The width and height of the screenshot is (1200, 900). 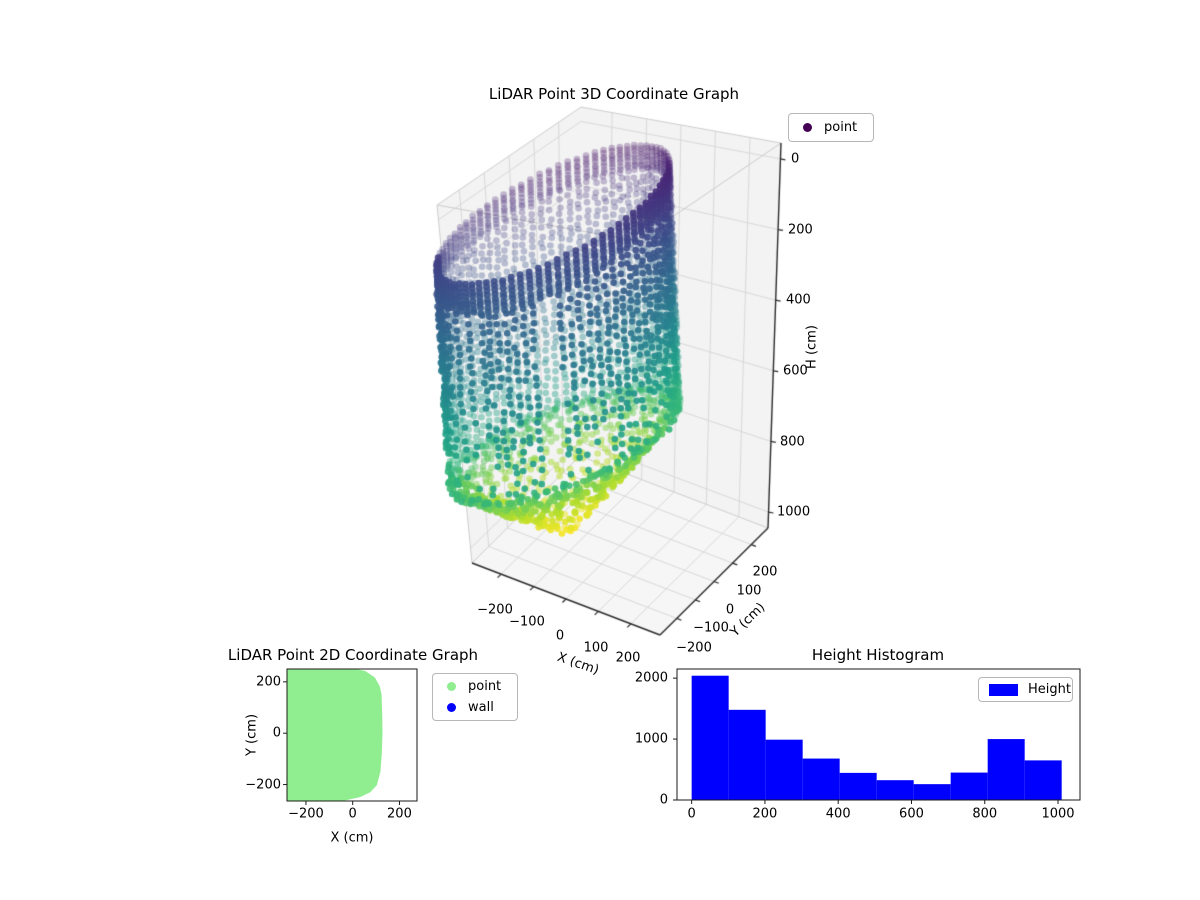 What do you see at coordinates (878, 734) in the screenshot?
I see `histogram-frame` at bounding box center [878, 734].